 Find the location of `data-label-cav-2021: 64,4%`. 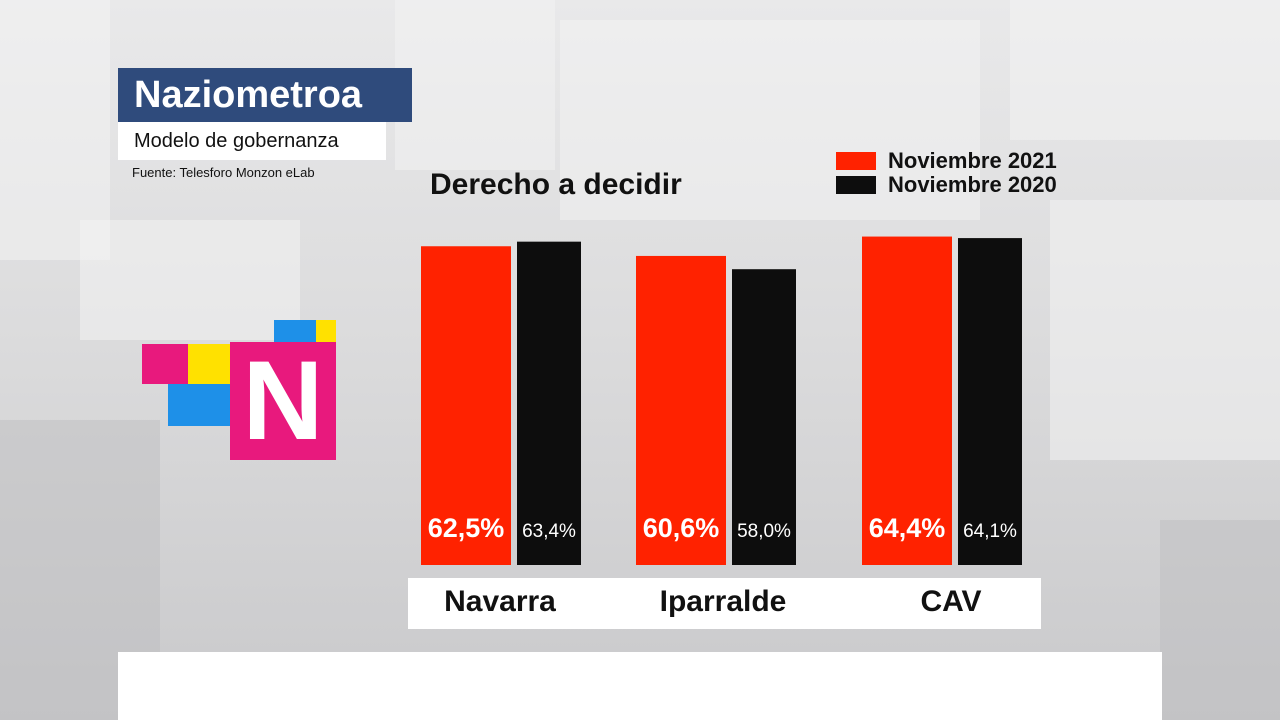

data-label-cav-2021: 64,4% is located at coordinates (907, 528).